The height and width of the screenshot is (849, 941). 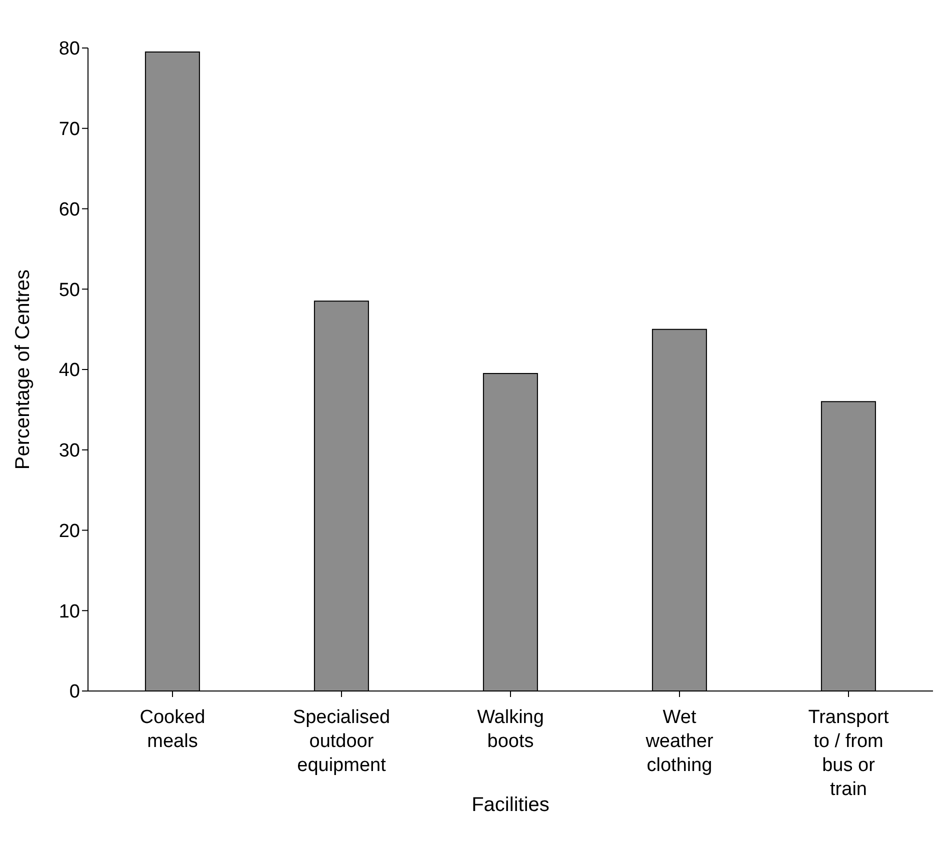 What do you see at coordinates (511, 805) in the screenshot?
I see `x-axis-title: Facilities` at bounding box center [511, 805].